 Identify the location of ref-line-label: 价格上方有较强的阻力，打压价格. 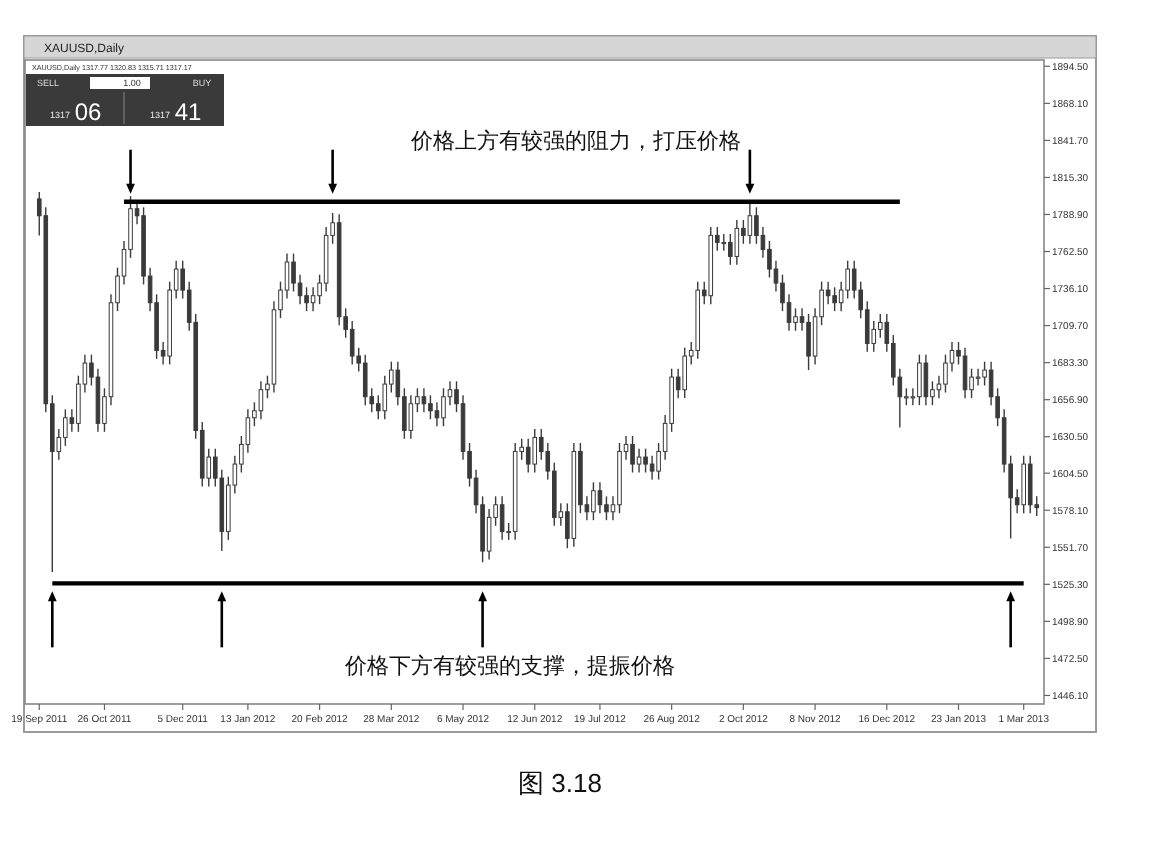
(575, 140).